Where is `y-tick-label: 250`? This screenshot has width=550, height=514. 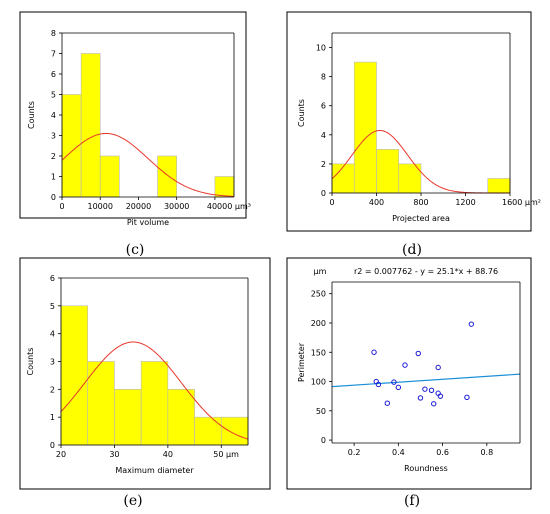
y-tick-label: 250 is located at coordinates (318, 294).